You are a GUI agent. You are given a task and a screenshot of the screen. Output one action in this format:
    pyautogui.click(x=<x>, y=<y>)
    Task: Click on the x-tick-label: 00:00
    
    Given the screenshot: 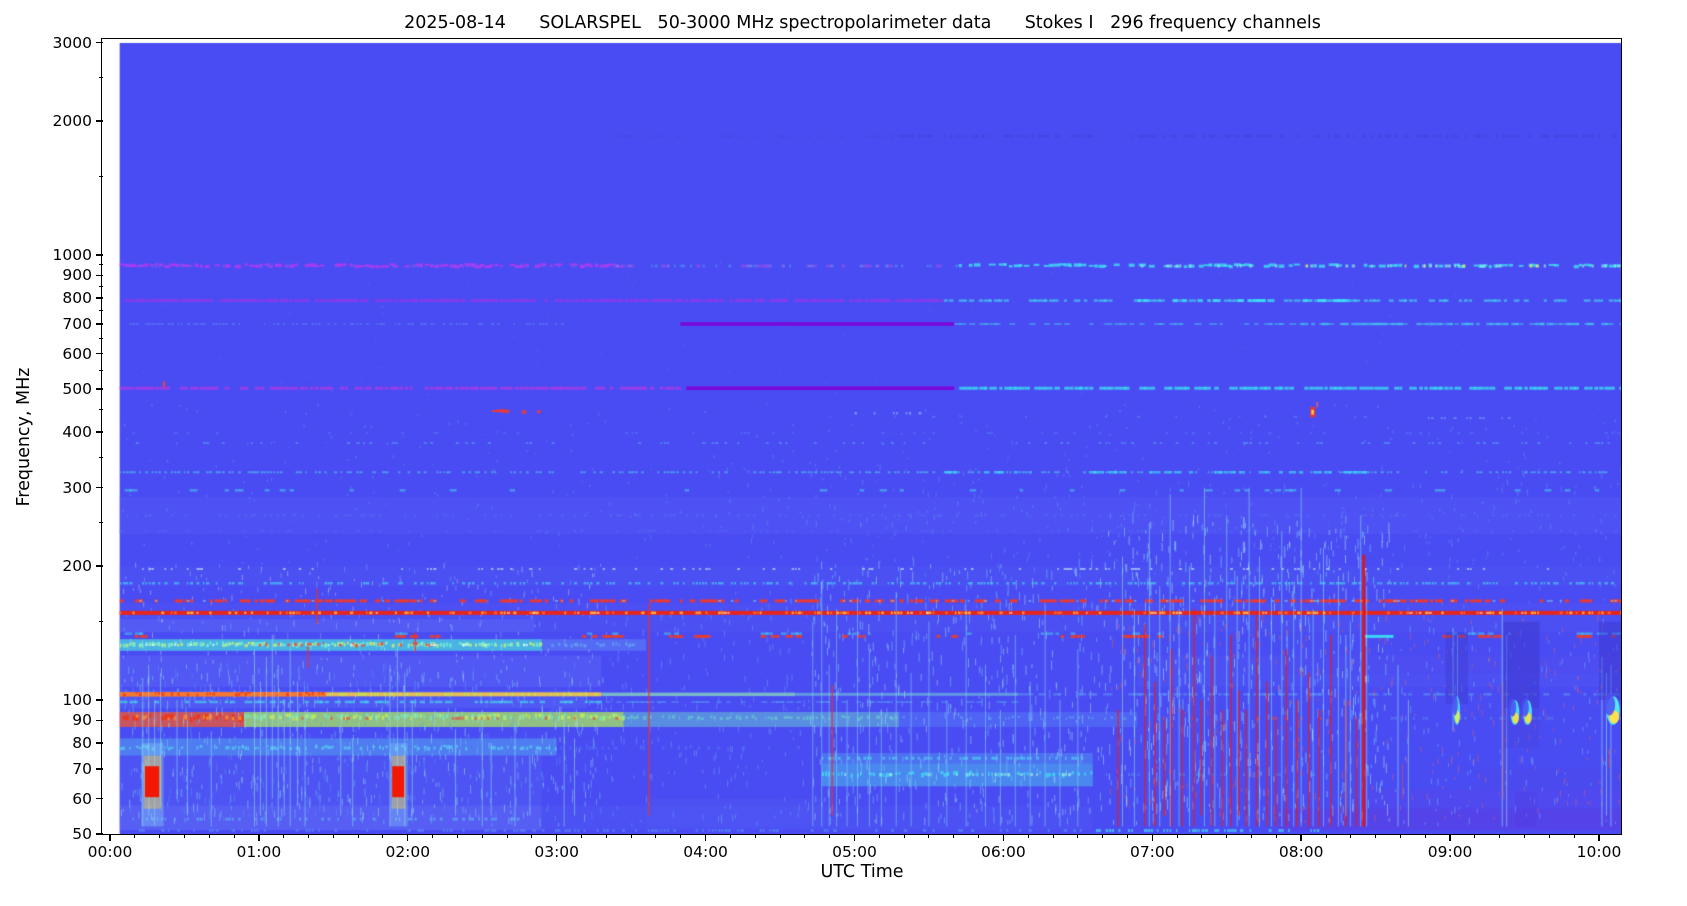 What is the action you would take?
    pyautogui.click(x=110, y=852)
    